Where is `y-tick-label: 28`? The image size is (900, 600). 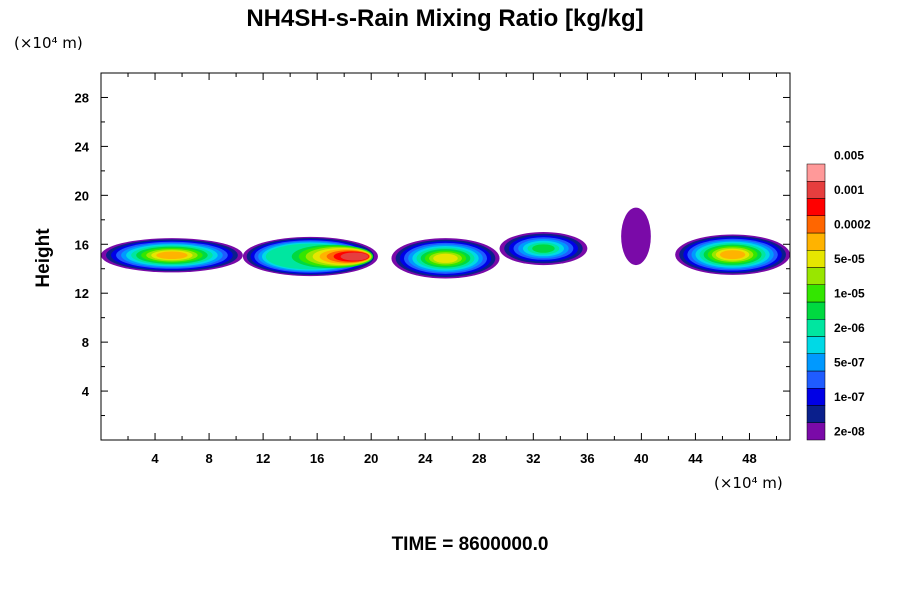 y-tick-label: 28 is located at coordinates (82, 97).